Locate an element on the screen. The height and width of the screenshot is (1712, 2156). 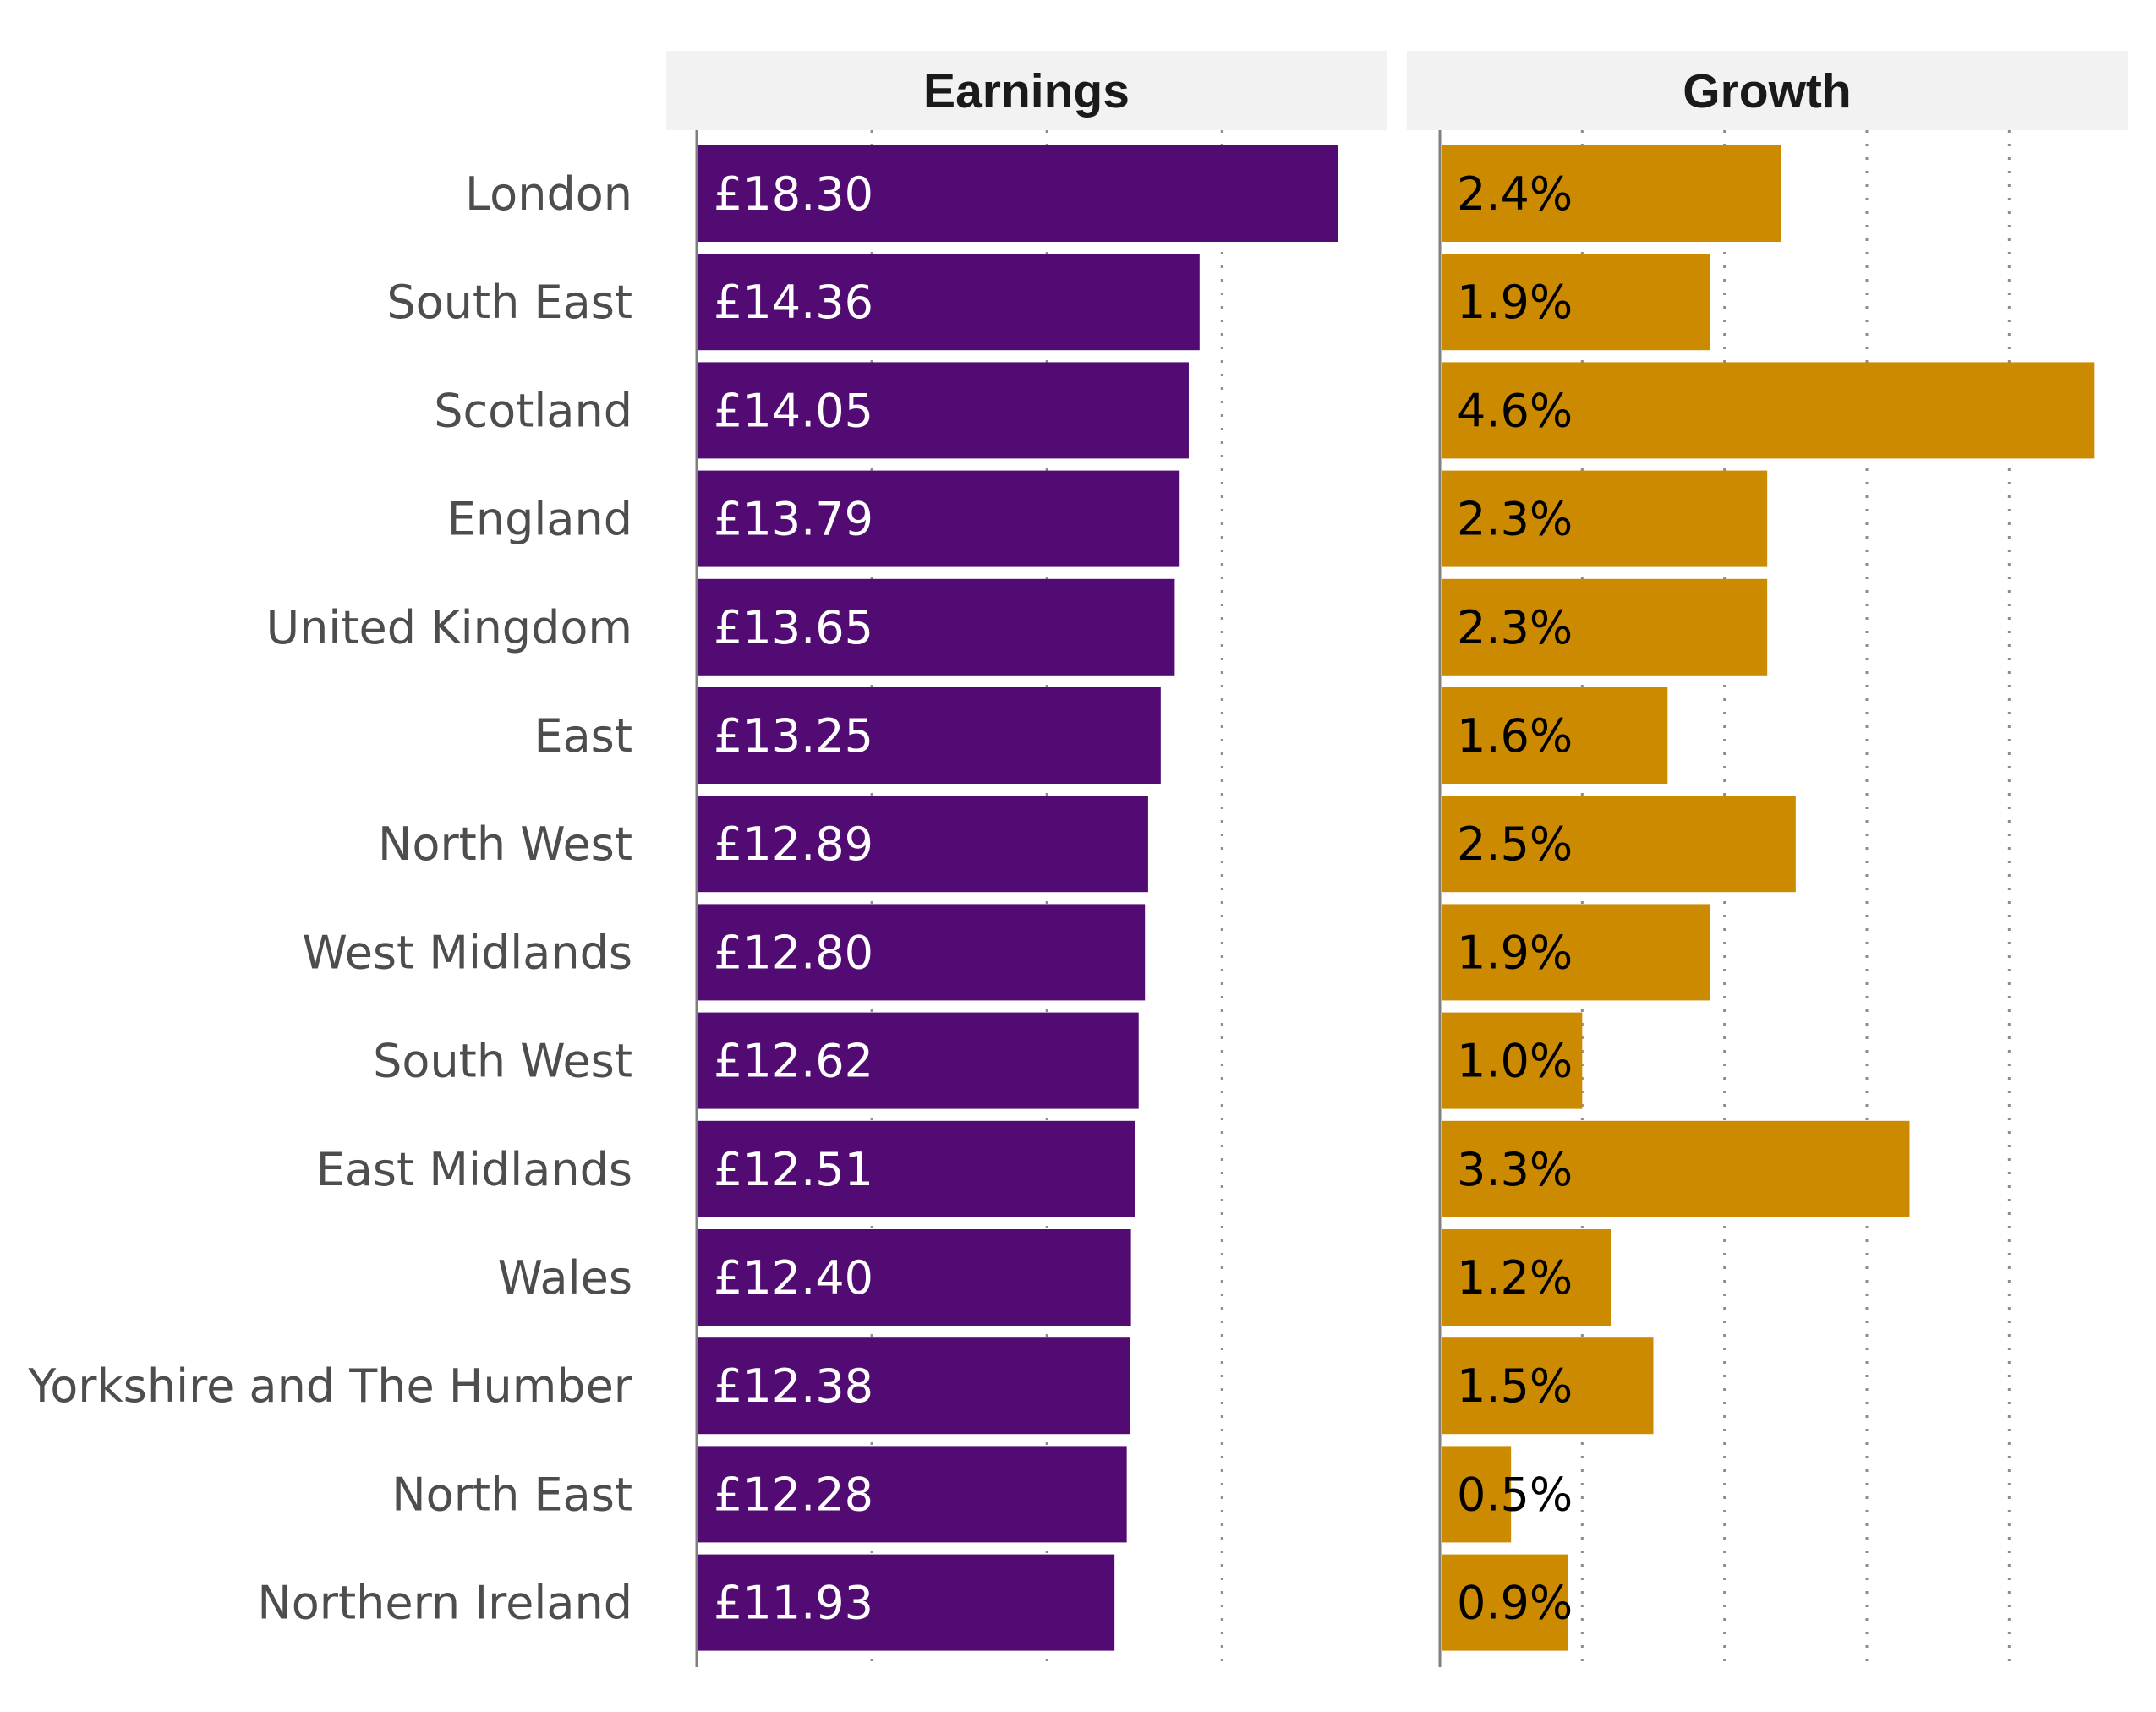
earnings-value-label: £12.28 is located at coordinates (793, 1494).